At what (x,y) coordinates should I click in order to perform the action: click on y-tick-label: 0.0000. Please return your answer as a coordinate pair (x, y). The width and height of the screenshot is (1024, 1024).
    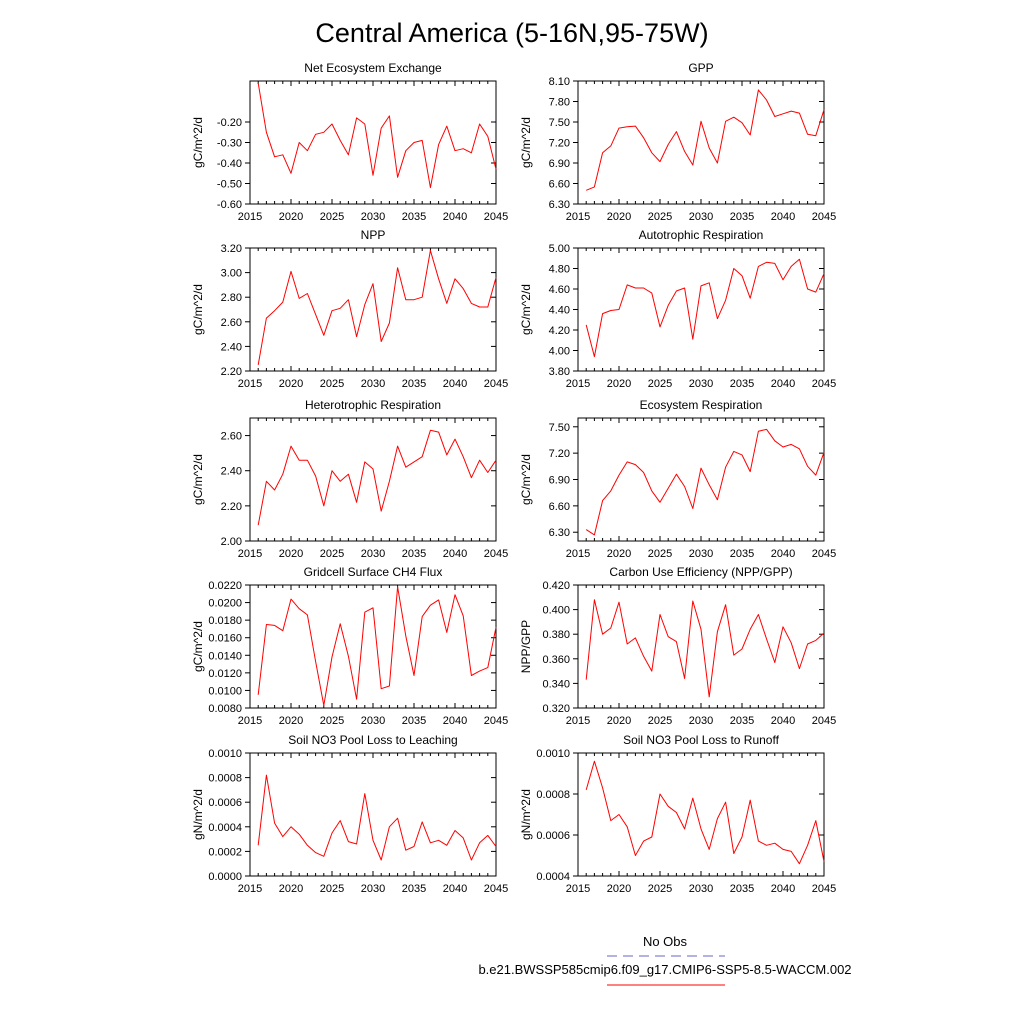
    Looking at the image, I should click on (225, 877).